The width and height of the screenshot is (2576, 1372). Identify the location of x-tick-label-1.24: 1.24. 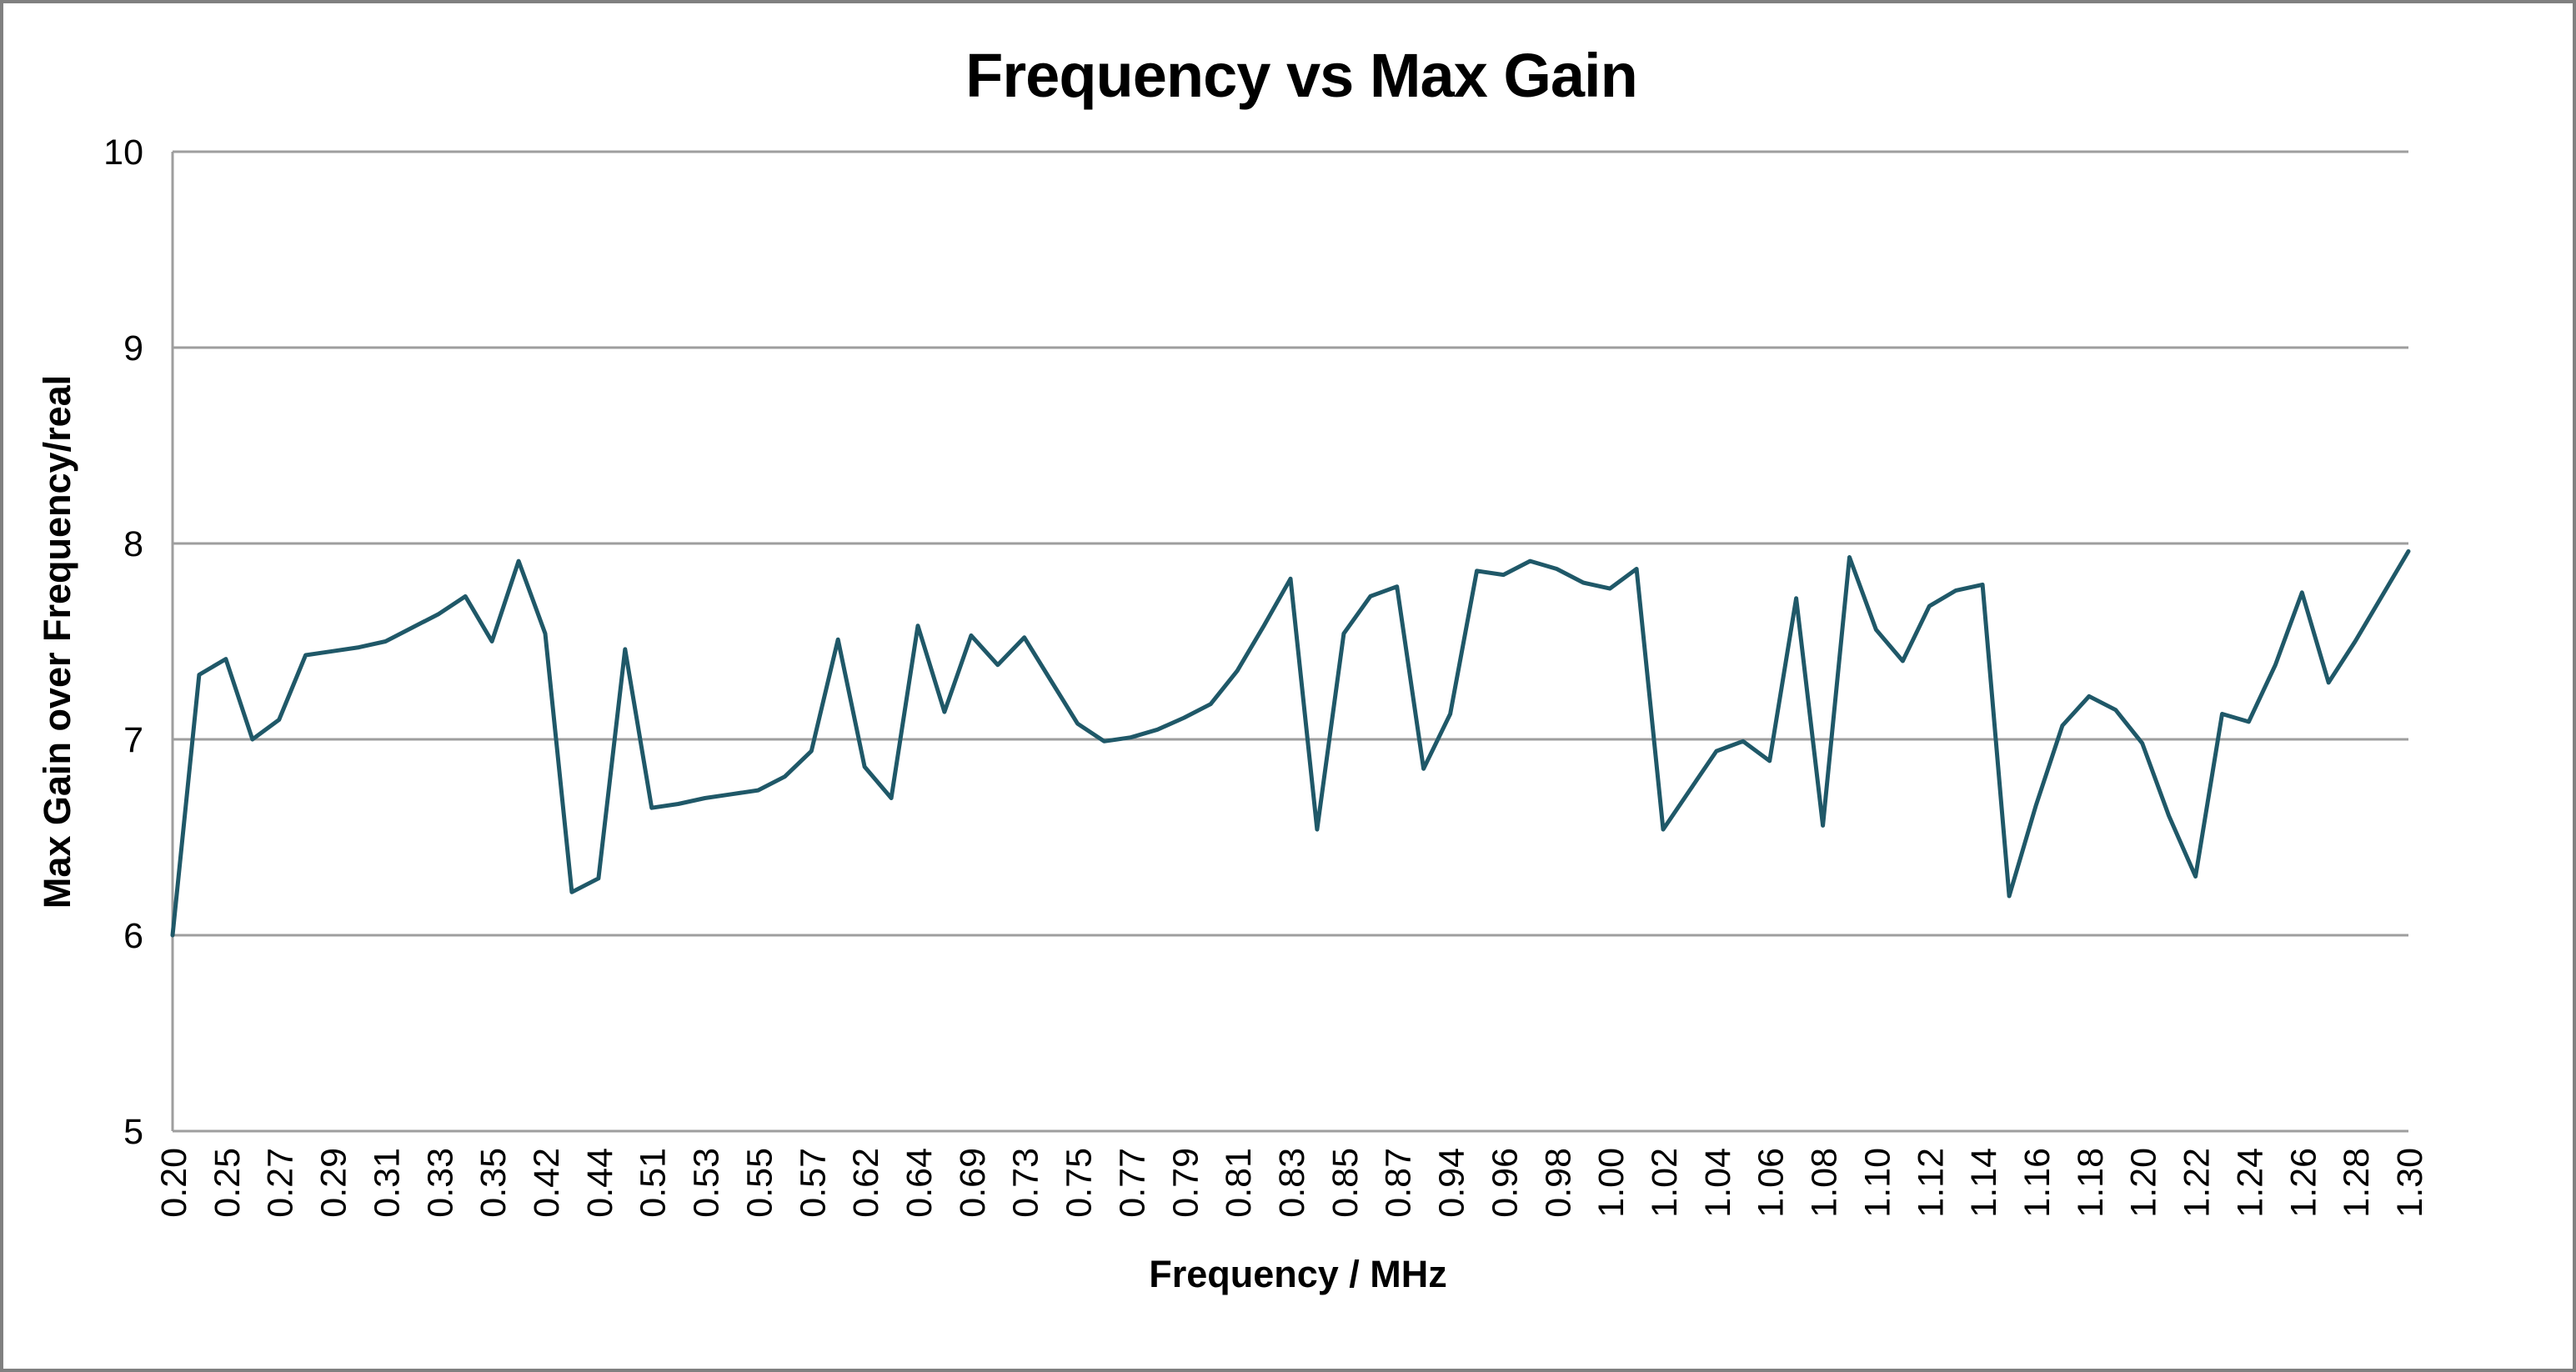
(2250, 1183).